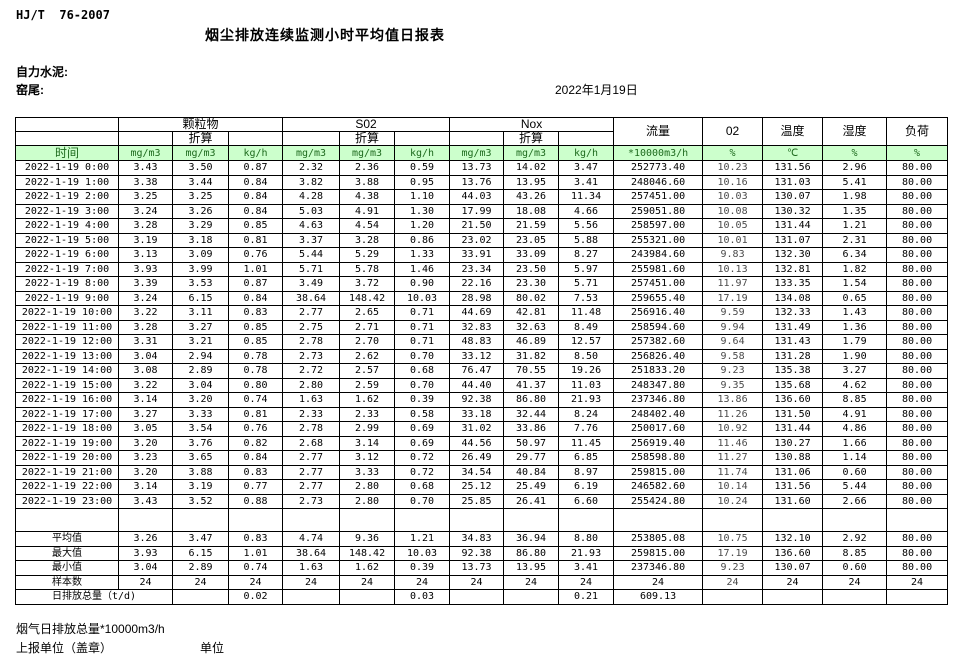 This screenshot has width=968, height=658. What do you see at coordinates (586, 327) in the screenshot?
I see `cell-nox-kgh: 8.49` at bounding box center [586, 327].